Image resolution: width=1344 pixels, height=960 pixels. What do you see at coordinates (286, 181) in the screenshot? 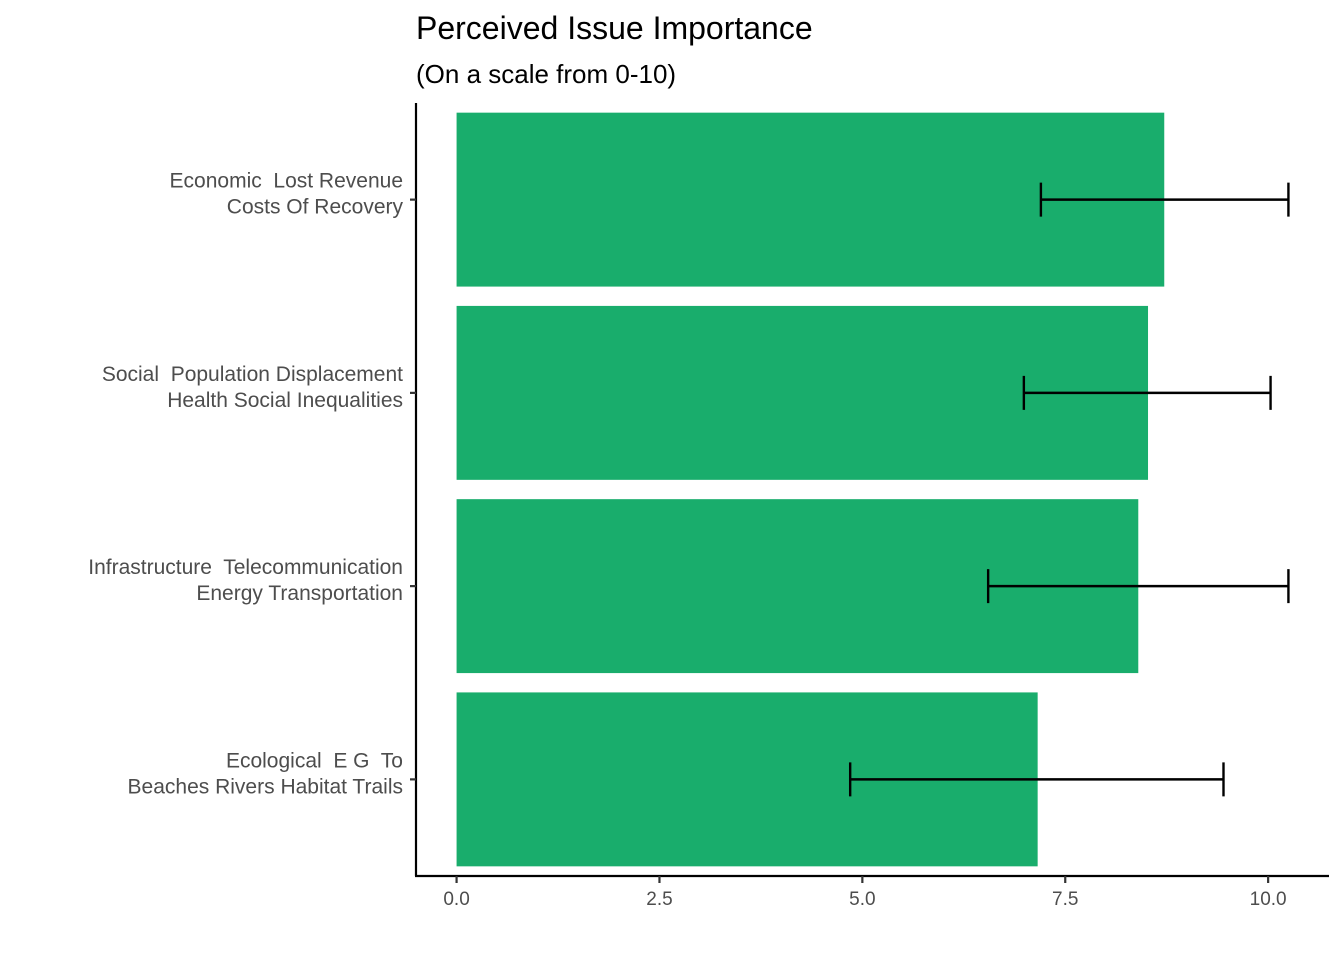
I see `y-tick-label-line-0-0: Economic Lost Revenue` at bounding box center [286, 181].